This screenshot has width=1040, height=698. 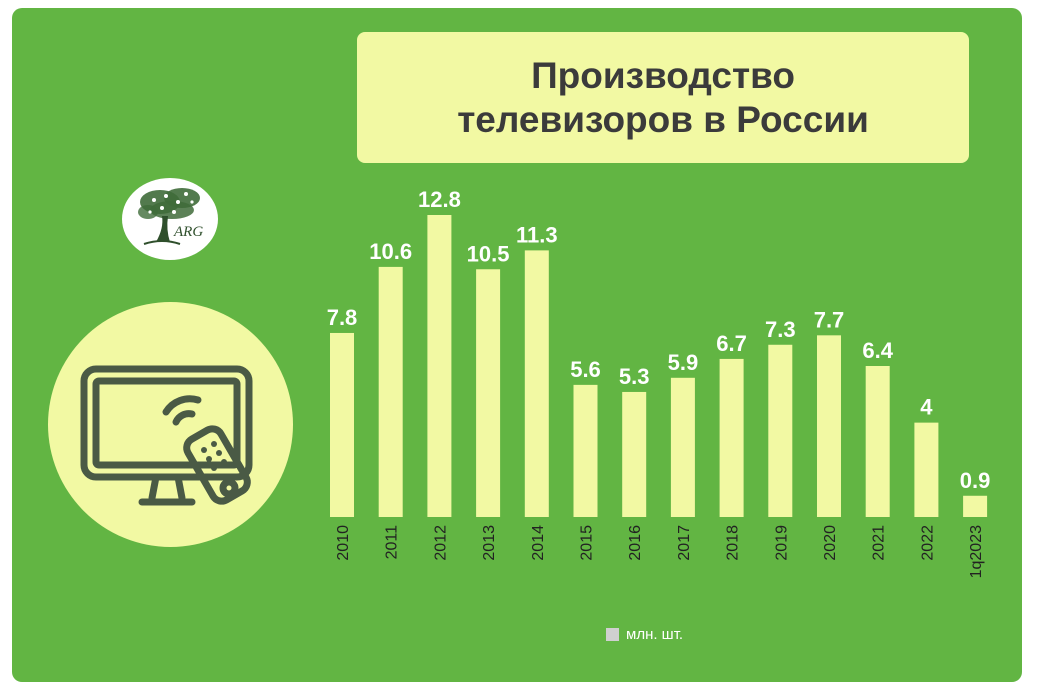 I want to click on data-label-2017: 5.9, so click(x=683, y=362).